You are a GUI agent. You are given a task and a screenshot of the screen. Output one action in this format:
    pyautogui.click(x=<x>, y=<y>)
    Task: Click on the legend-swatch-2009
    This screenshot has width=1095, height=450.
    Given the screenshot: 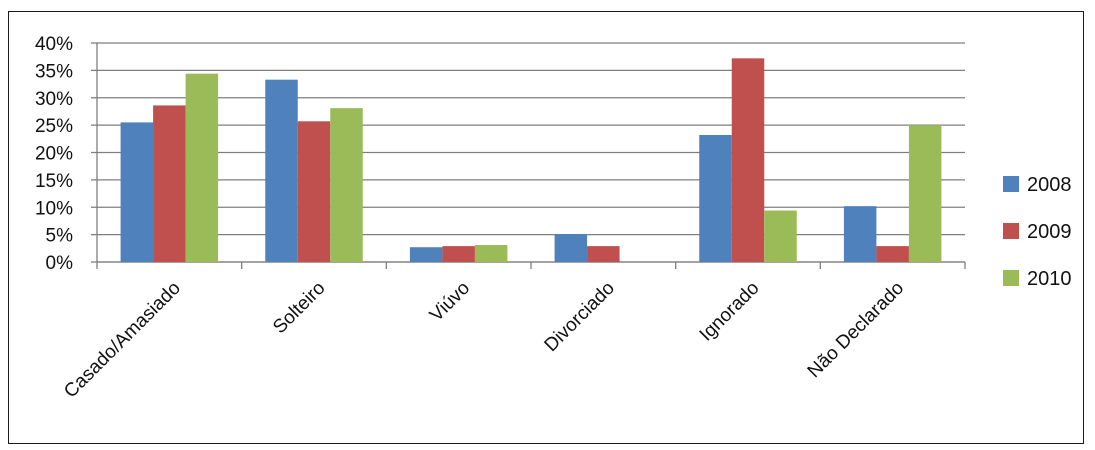 What is the action you would take?
    pyautogui.click(x=1011, y=231)
    